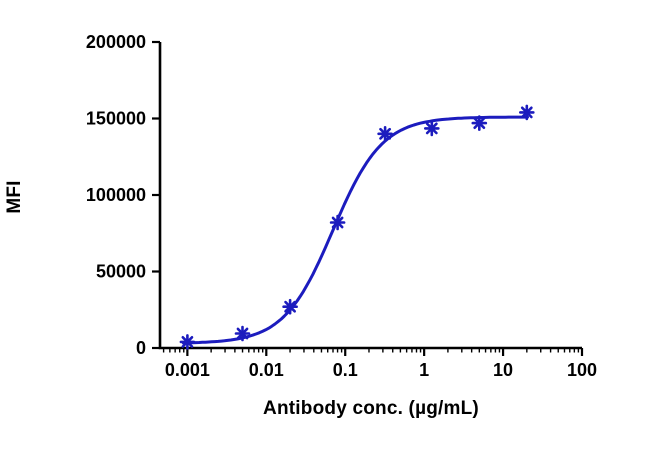 The width and height of the screenshot is (650, 451). What do you see at coordinates (116, 42) in the screenshot?
I see `tick-label: 200000` at bounding box center [116, 42].